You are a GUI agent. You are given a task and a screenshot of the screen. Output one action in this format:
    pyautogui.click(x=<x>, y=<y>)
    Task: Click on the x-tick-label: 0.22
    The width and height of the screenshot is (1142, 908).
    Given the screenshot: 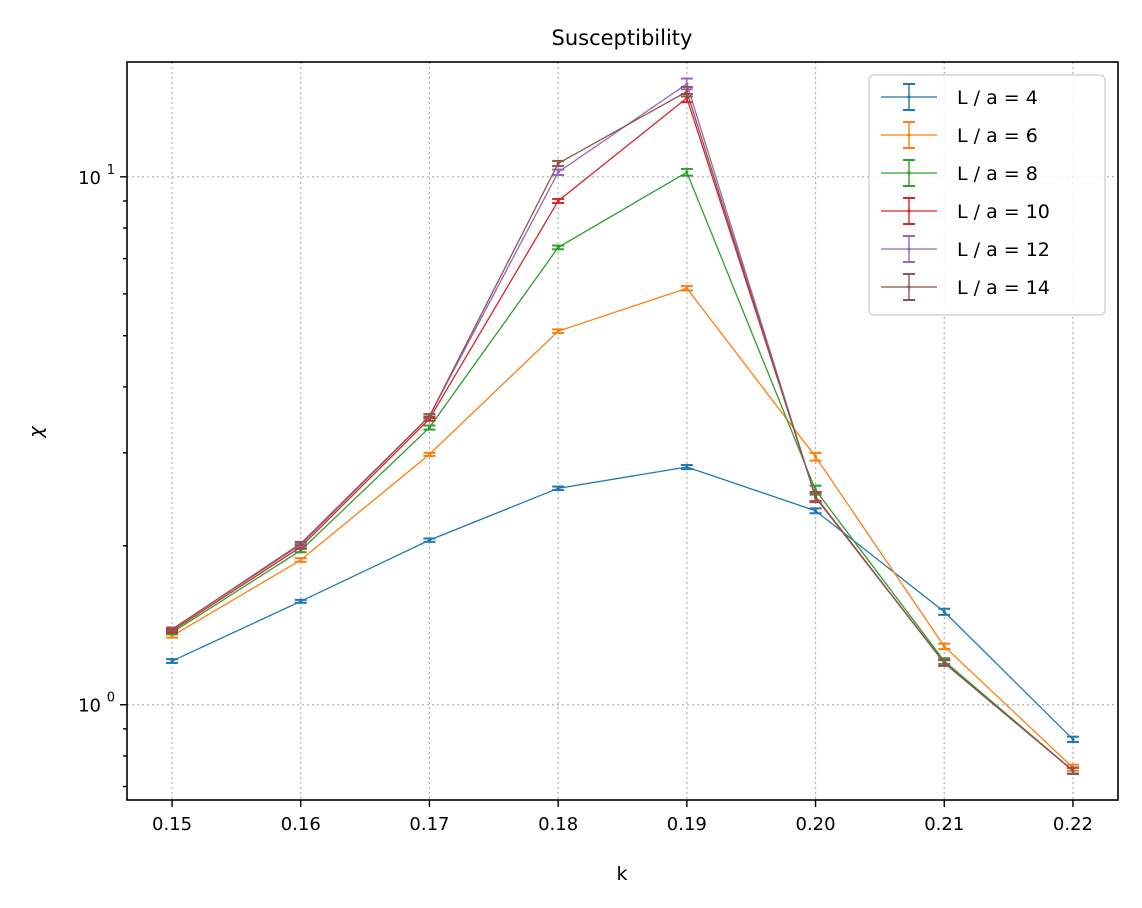 What is the action you would take?
    pyautogui.click(x=1073, y=824)
    